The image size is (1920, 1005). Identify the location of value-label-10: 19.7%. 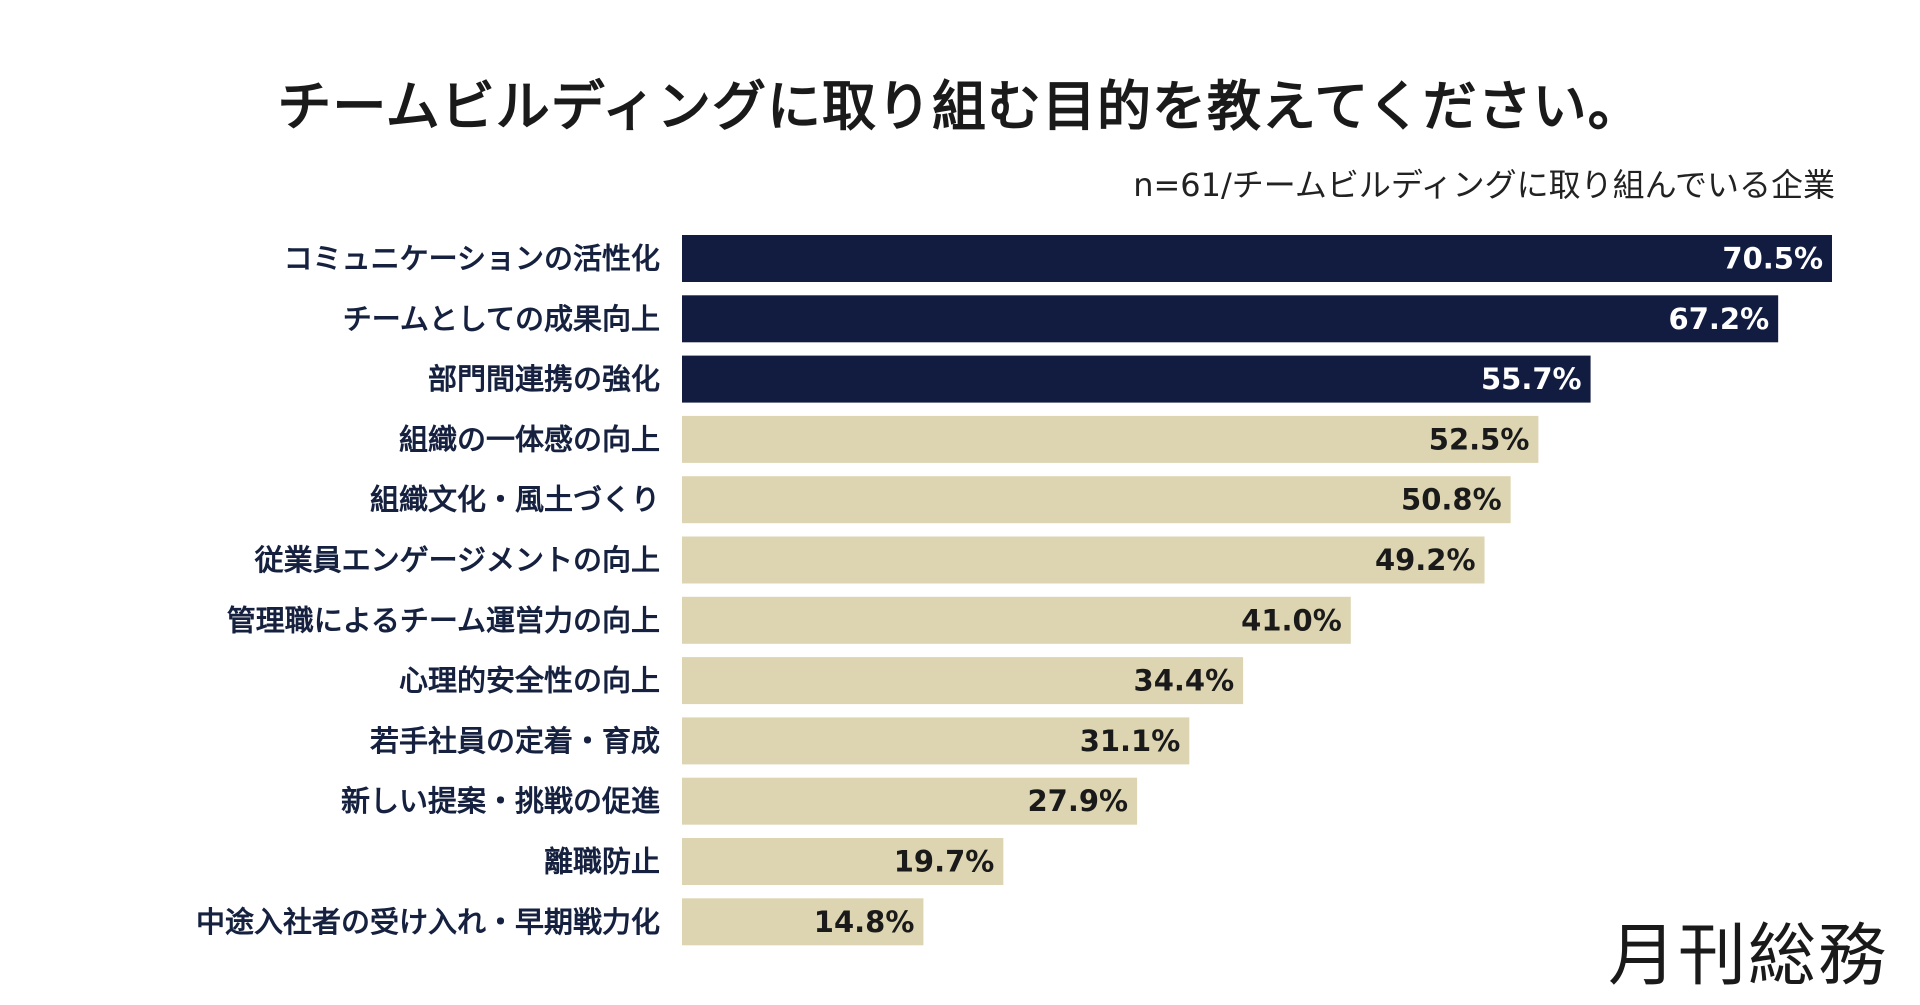
(944, 862).